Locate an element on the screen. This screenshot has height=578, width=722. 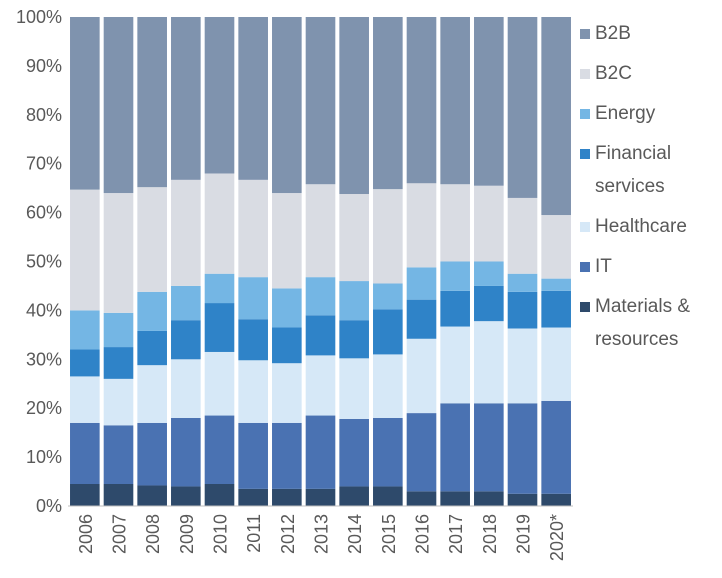
y-tick-label: 0% is located at coordinates (49, 506).